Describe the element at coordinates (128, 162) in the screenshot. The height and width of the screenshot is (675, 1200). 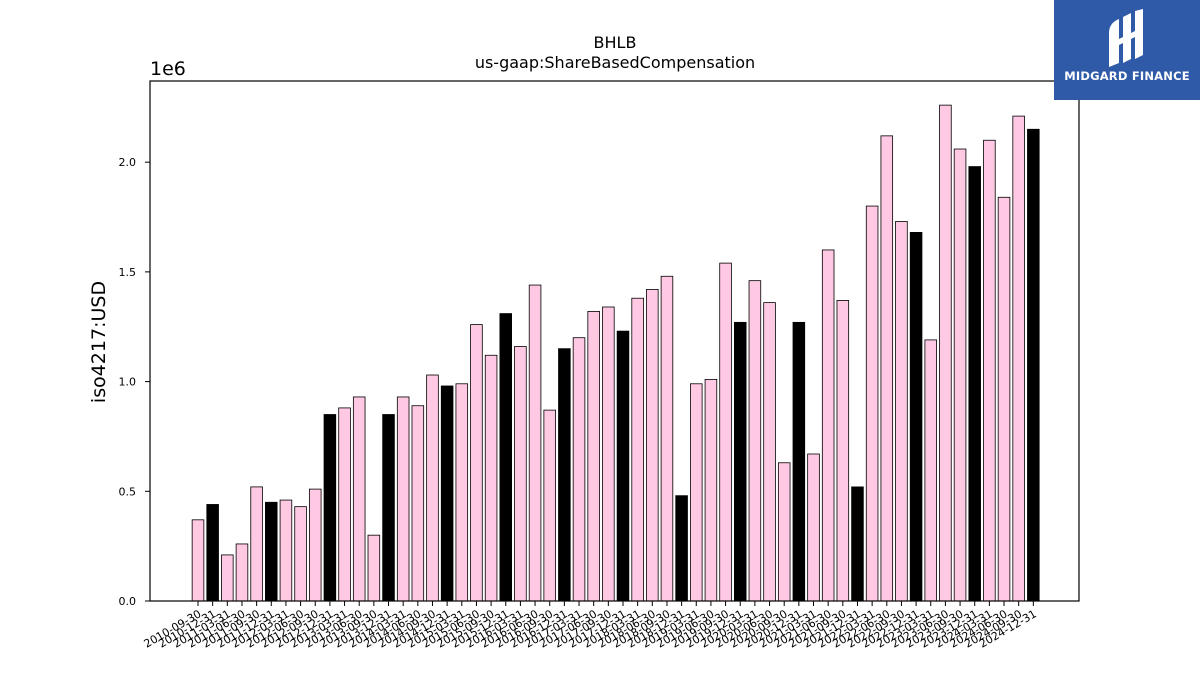
I see `y-tick-label: 2.0` at that location.